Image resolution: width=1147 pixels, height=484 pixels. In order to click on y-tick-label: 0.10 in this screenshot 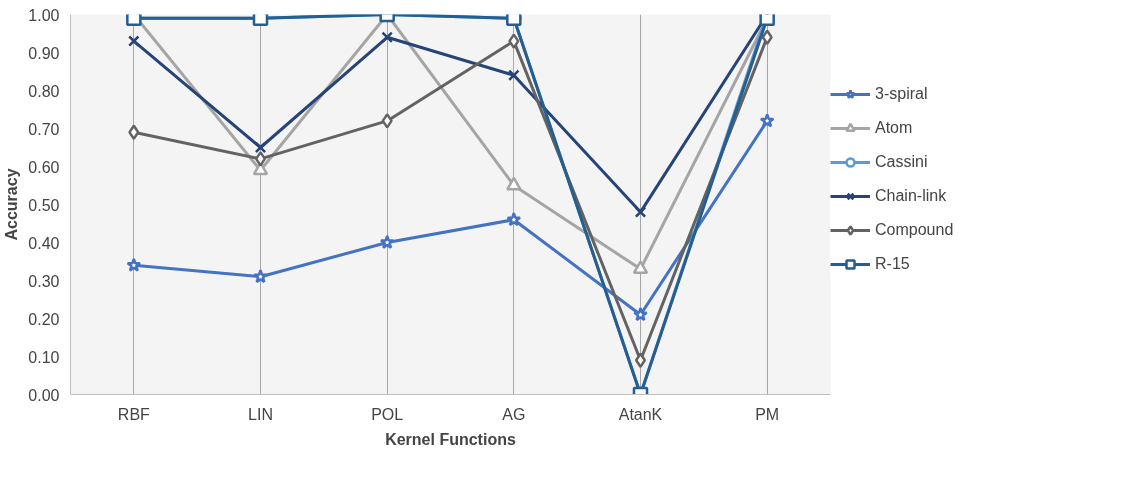, I will do `click(44, 357)`.